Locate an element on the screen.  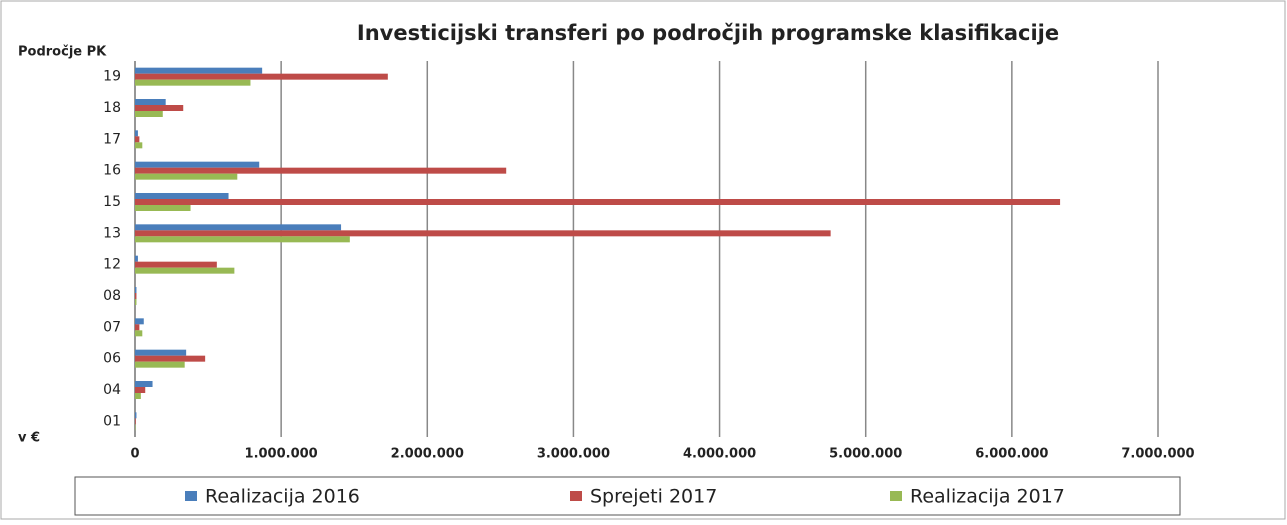
legend-label: Sprejeti 2017 is located at coordinates (653, 497).